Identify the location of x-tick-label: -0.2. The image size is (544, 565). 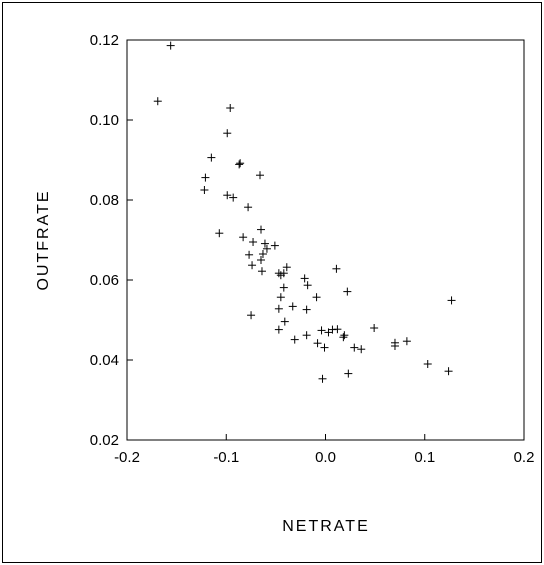
(127, 457).